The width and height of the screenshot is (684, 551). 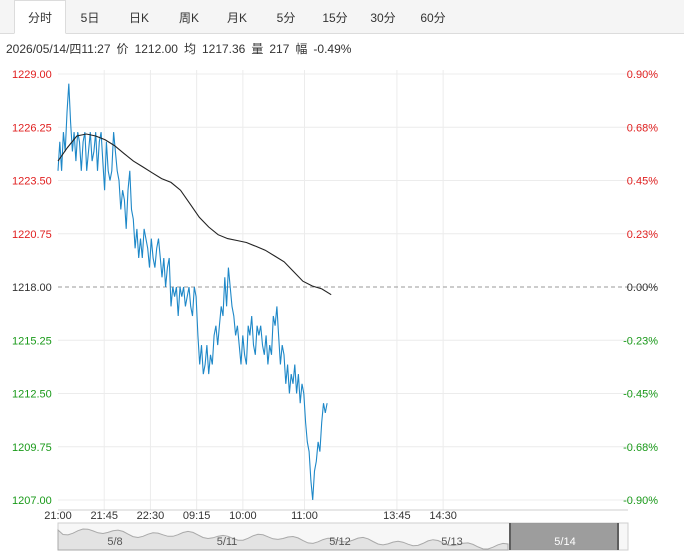 I want to click on y-tick-label: 1220.75, so click(x=32, y=235).